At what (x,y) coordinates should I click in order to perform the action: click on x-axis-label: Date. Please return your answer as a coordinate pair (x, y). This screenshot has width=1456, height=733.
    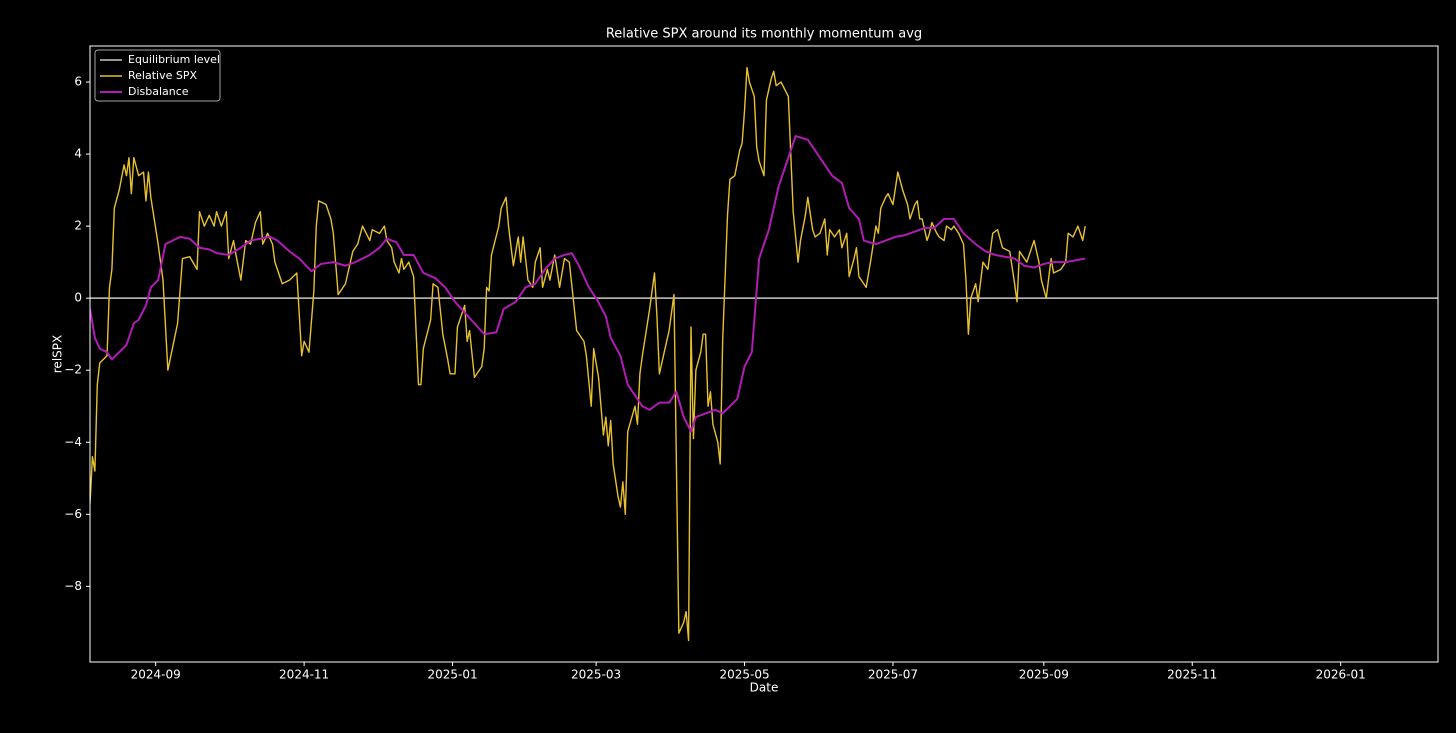
    Looking at the image, I should click on (764, 688).